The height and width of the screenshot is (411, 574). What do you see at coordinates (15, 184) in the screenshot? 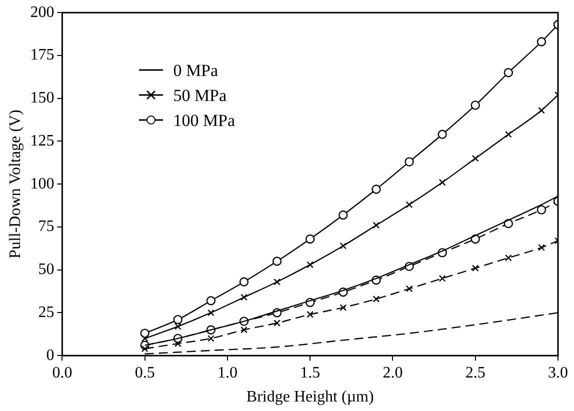
I see `y-axis-title: Pull-Down Voltage (V)` at bounding box center [15, 184].